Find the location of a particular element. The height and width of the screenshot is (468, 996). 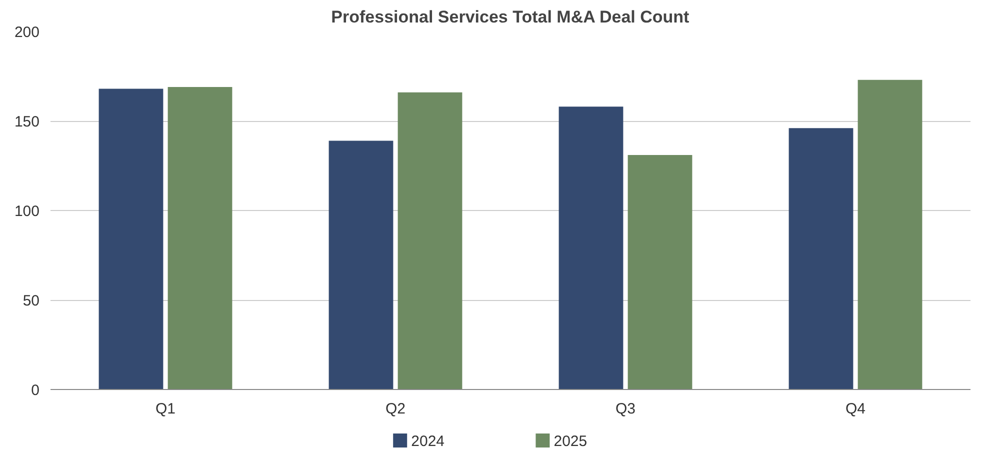

legend-label: 2025 is located at coordinates (571, 441).